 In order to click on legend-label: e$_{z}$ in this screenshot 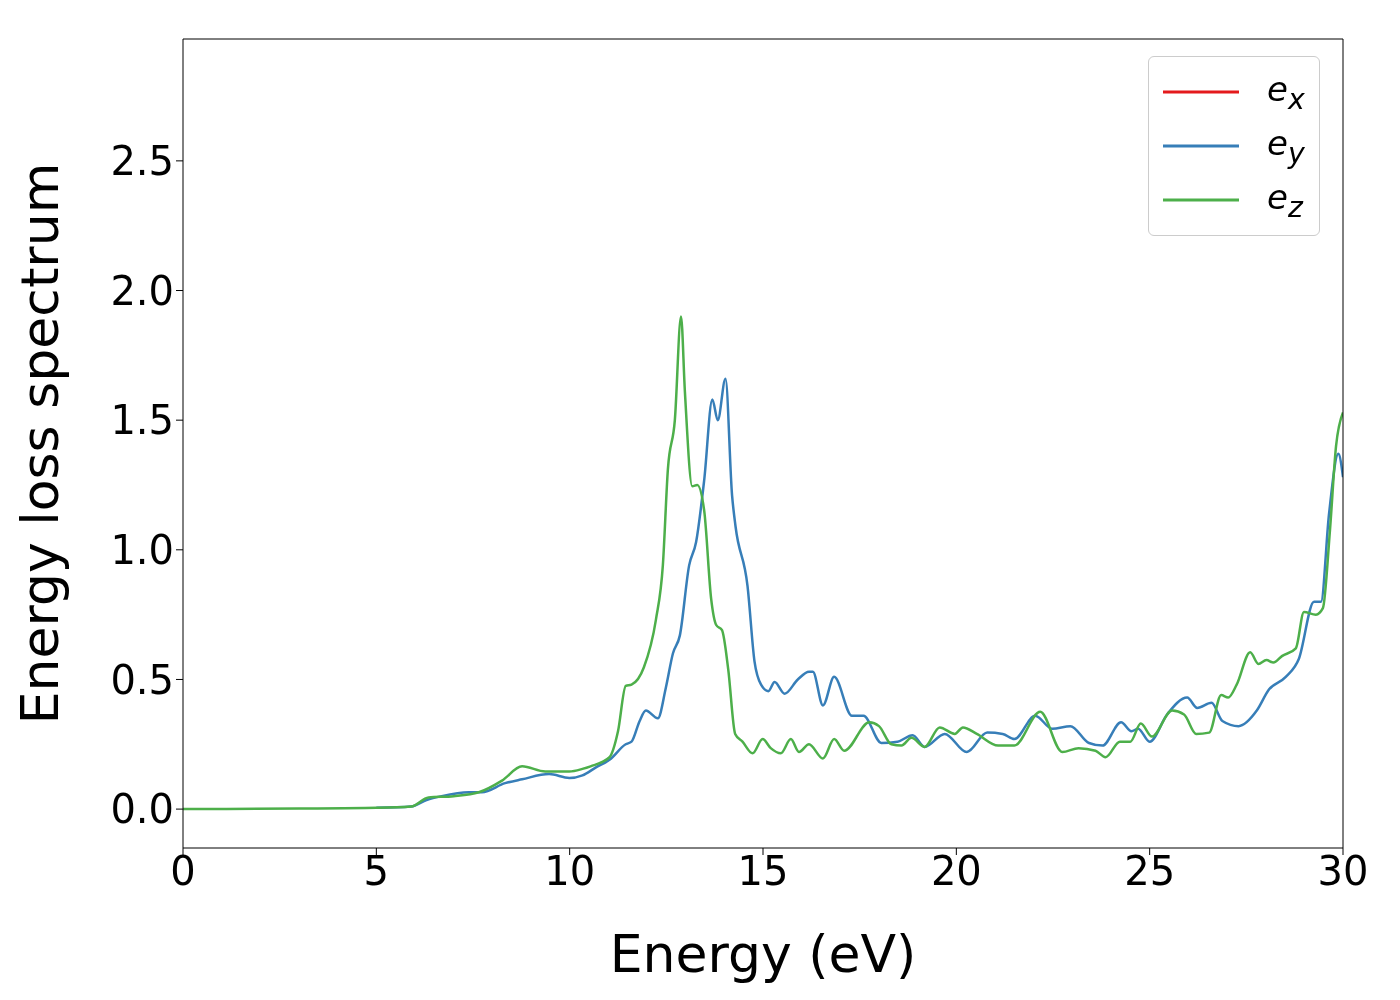, I will do `click(1285, 200)`.